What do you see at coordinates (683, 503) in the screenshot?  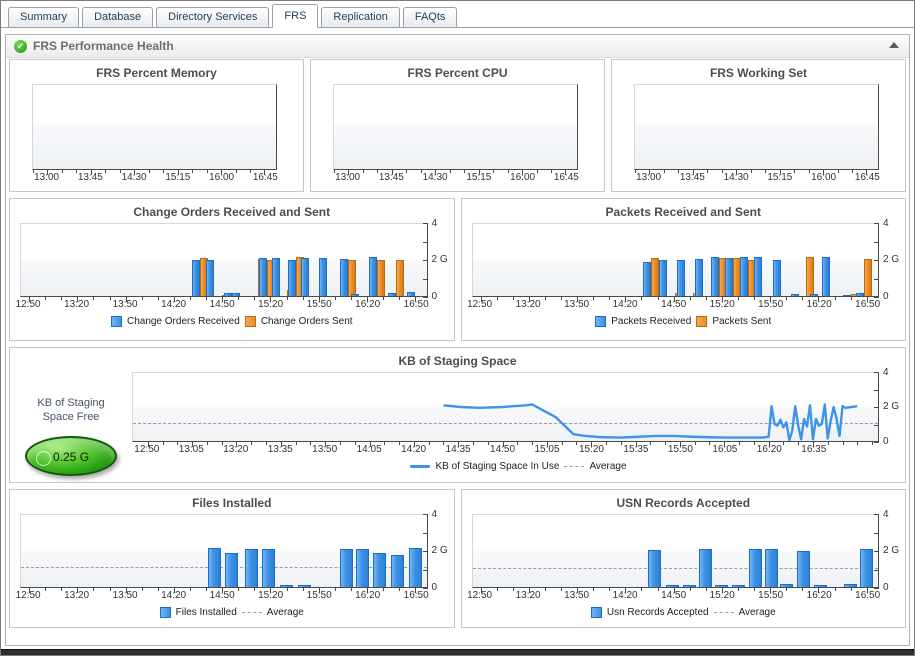 I see `chart-title: USN Records Accepted` at bounding box center [683, 503].